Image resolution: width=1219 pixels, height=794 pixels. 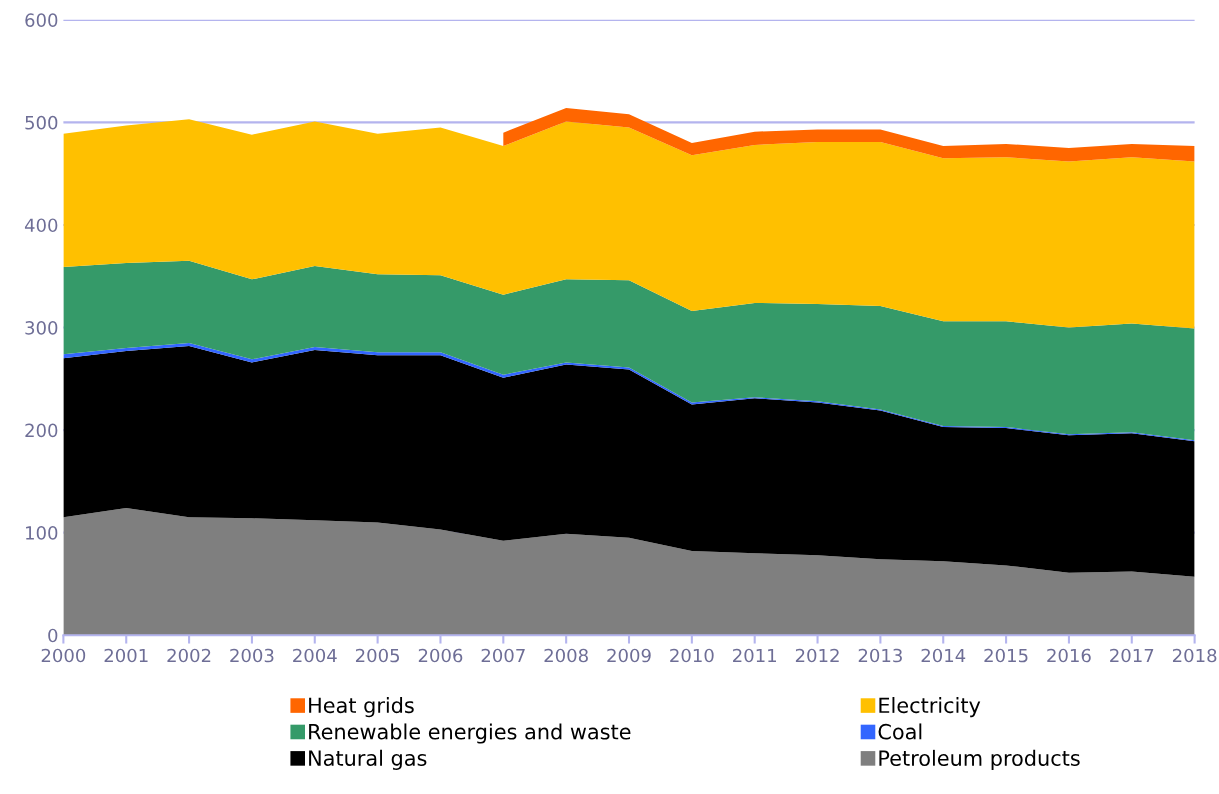 What do you see at coordinates (1194, 655) in the screenshot?
I see `x-tick-label: 2018` at bounding box center [1194, 655].